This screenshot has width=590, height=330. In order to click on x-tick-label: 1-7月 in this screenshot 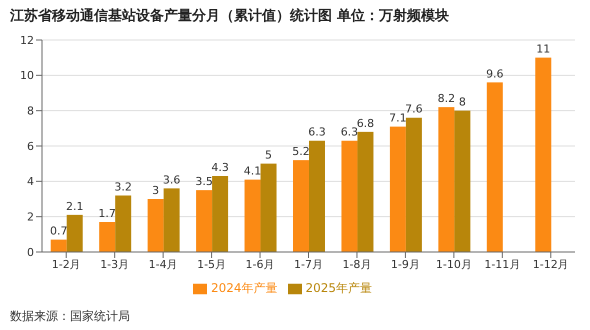, I will do `click(308, 264)`.